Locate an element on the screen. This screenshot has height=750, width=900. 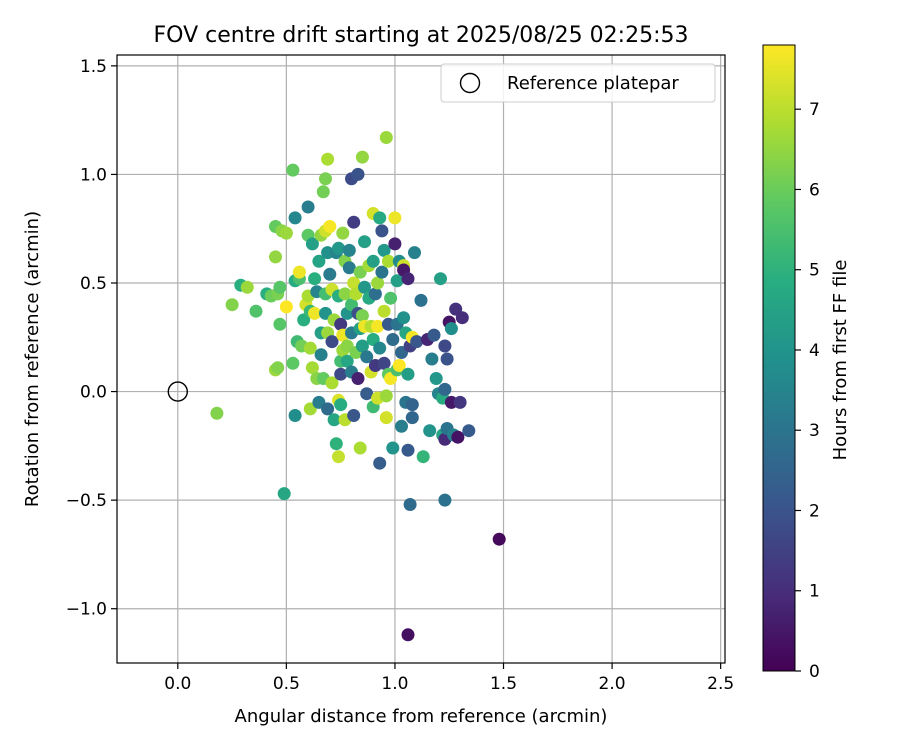
reference-layer is located at coordinates (178, 391).